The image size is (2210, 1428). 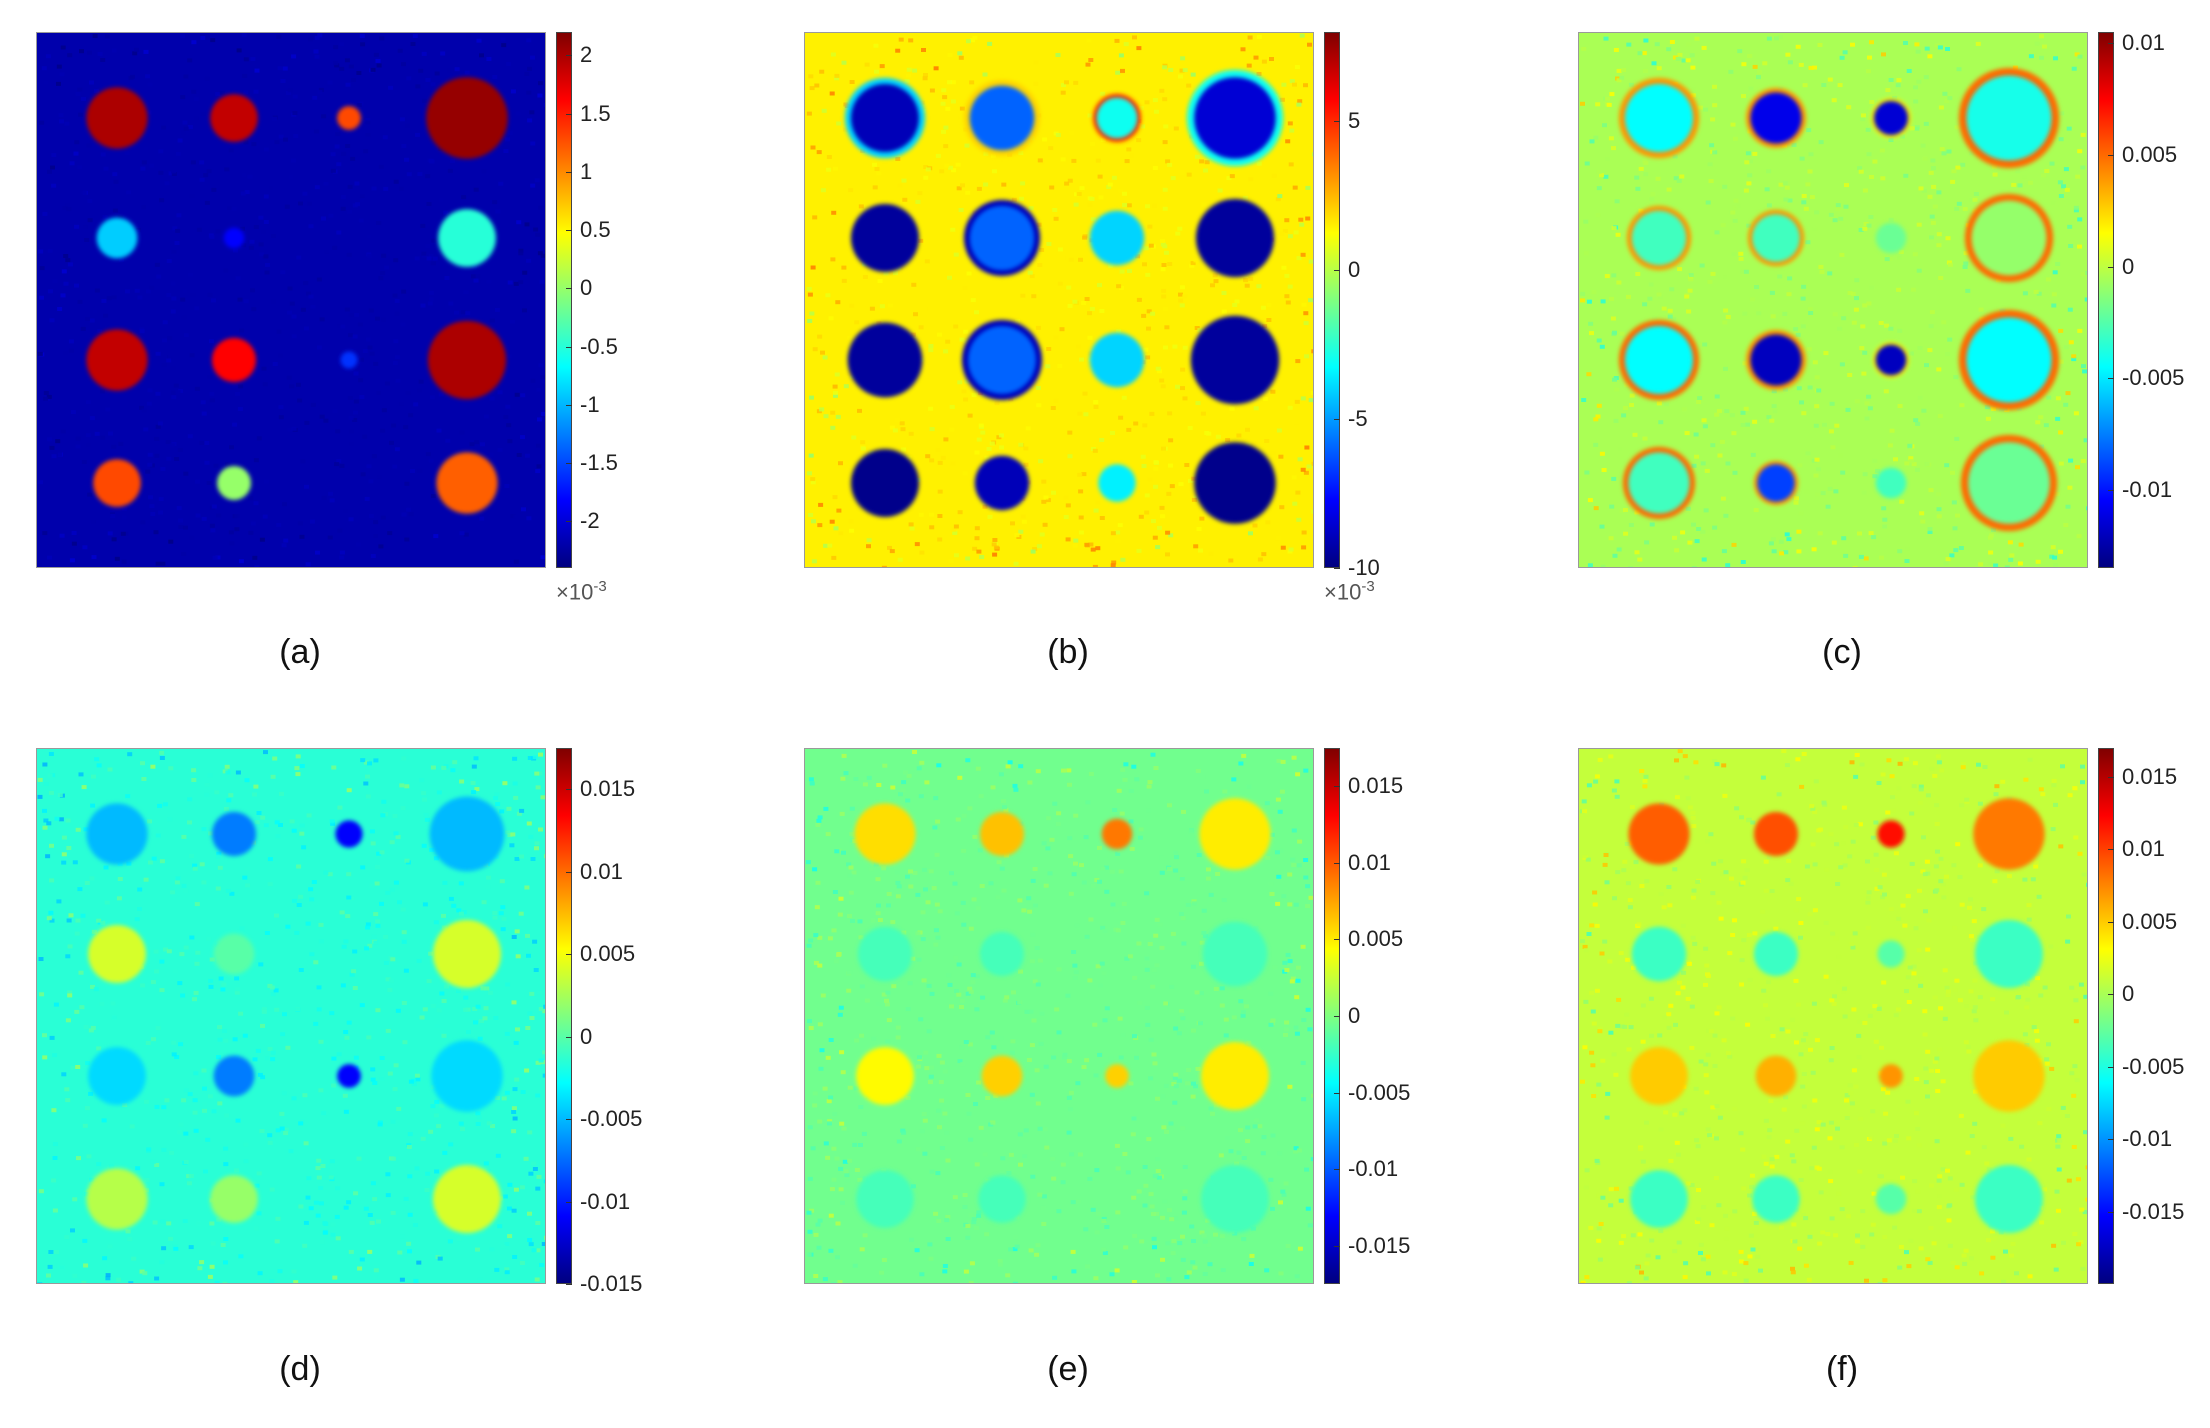 I want to click on colorbar-d, so click(x=564, y=1016).